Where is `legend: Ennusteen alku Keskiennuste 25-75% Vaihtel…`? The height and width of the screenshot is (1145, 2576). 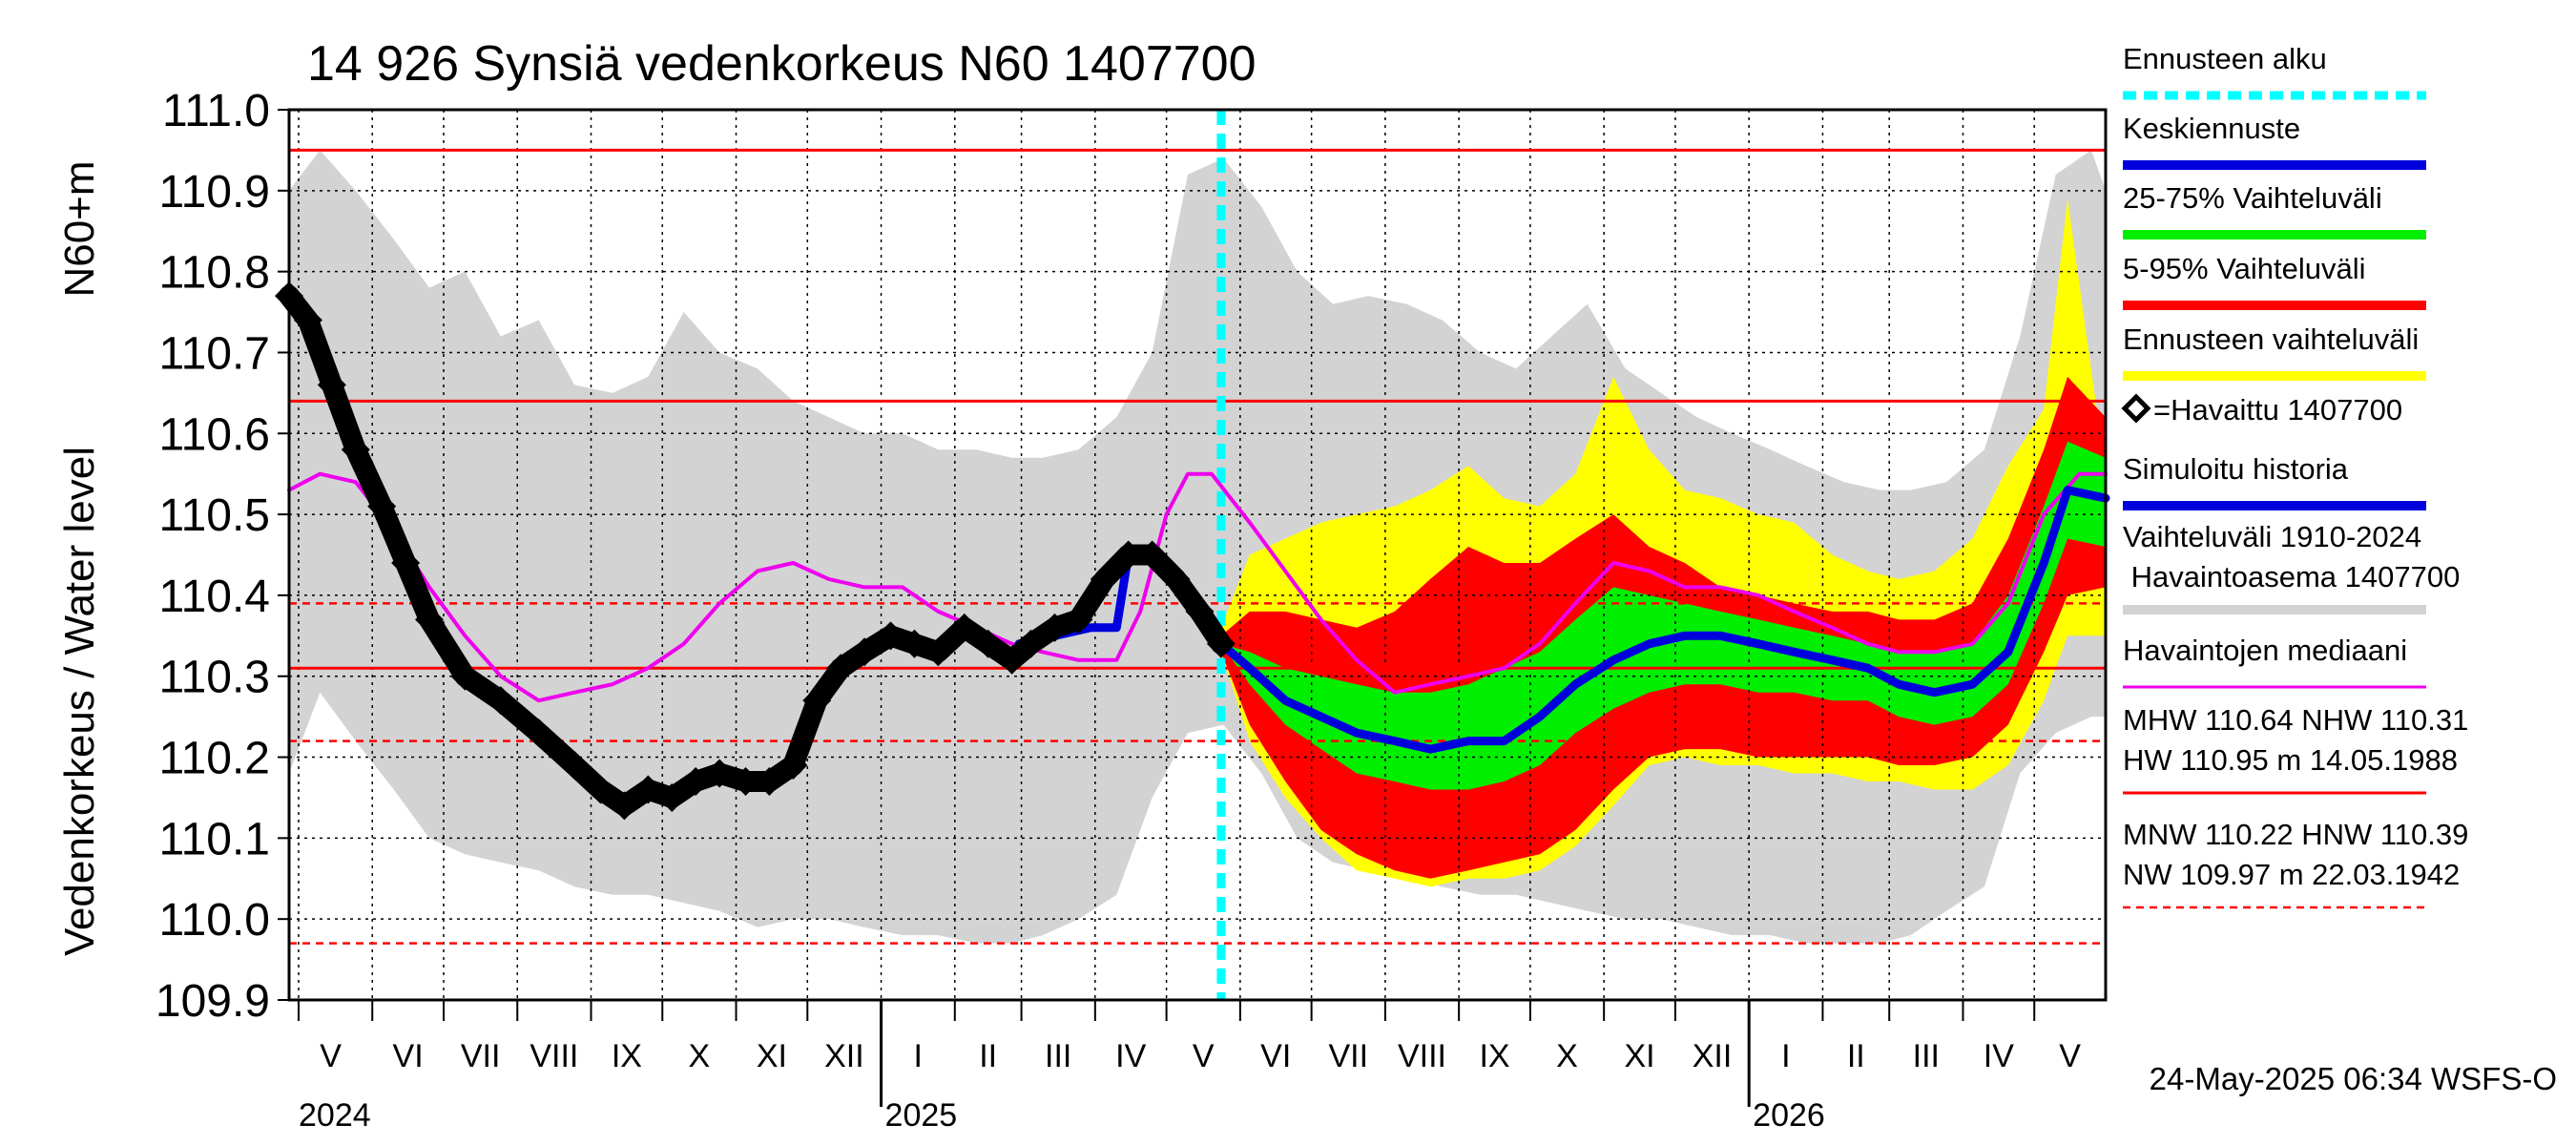
legend: Ennusteen alku Keskiennuste 25-75% Vaihtel… is located at coordinates (2294, 475).